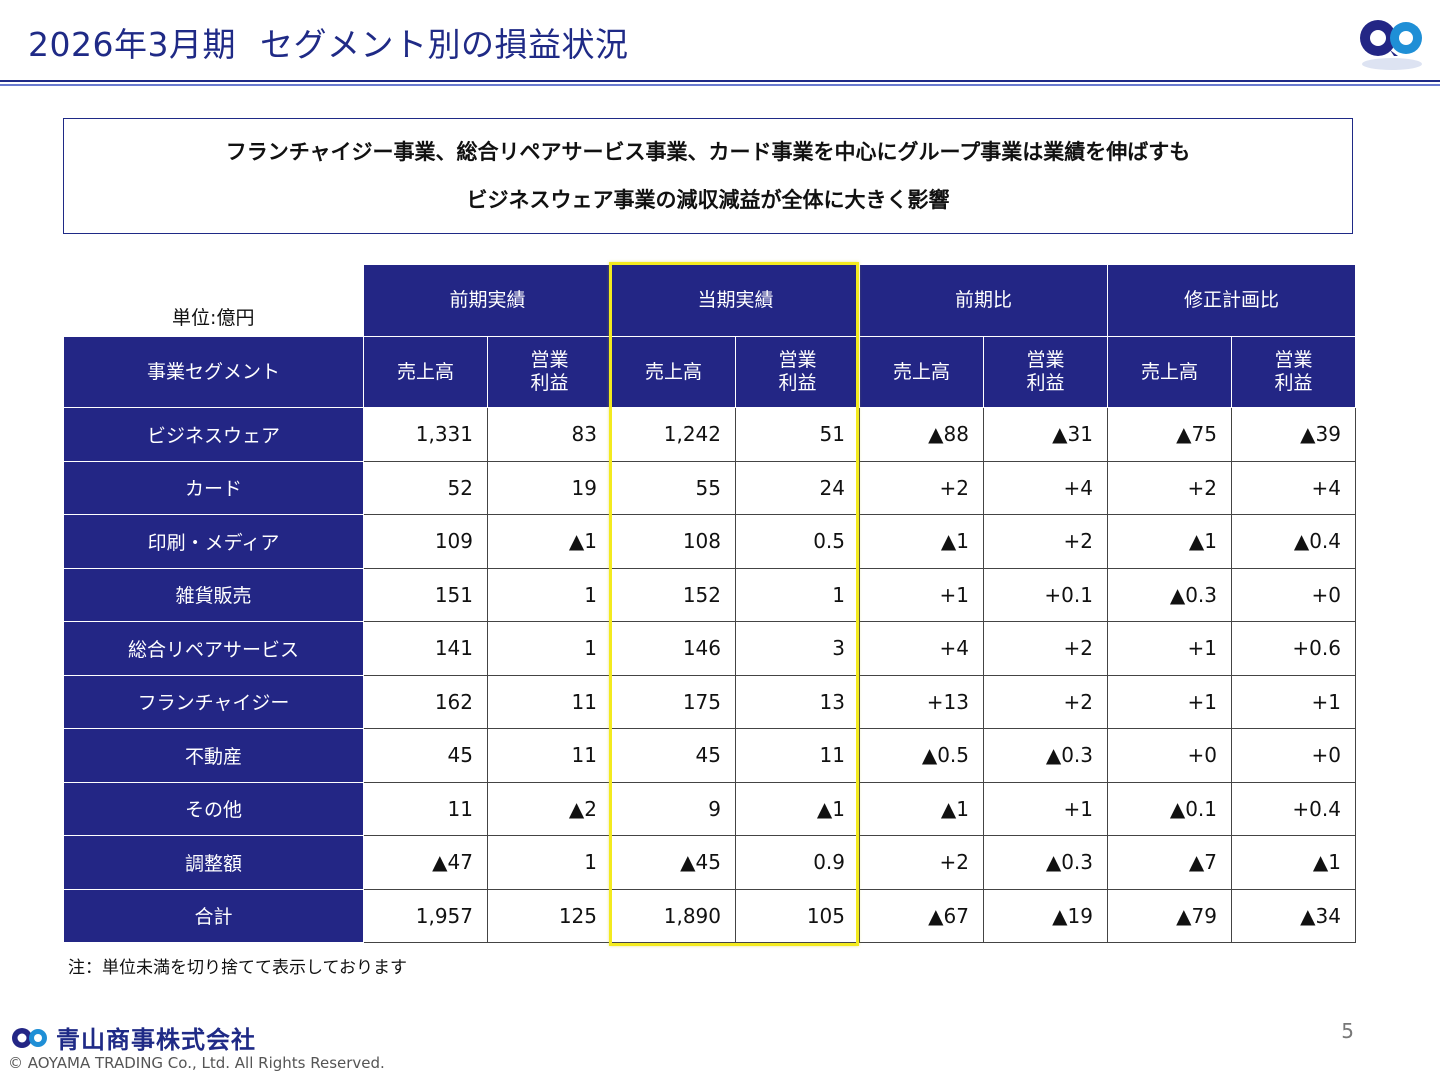  I want to click on group-header-plan: 修正計画比, so click(1231, 300).